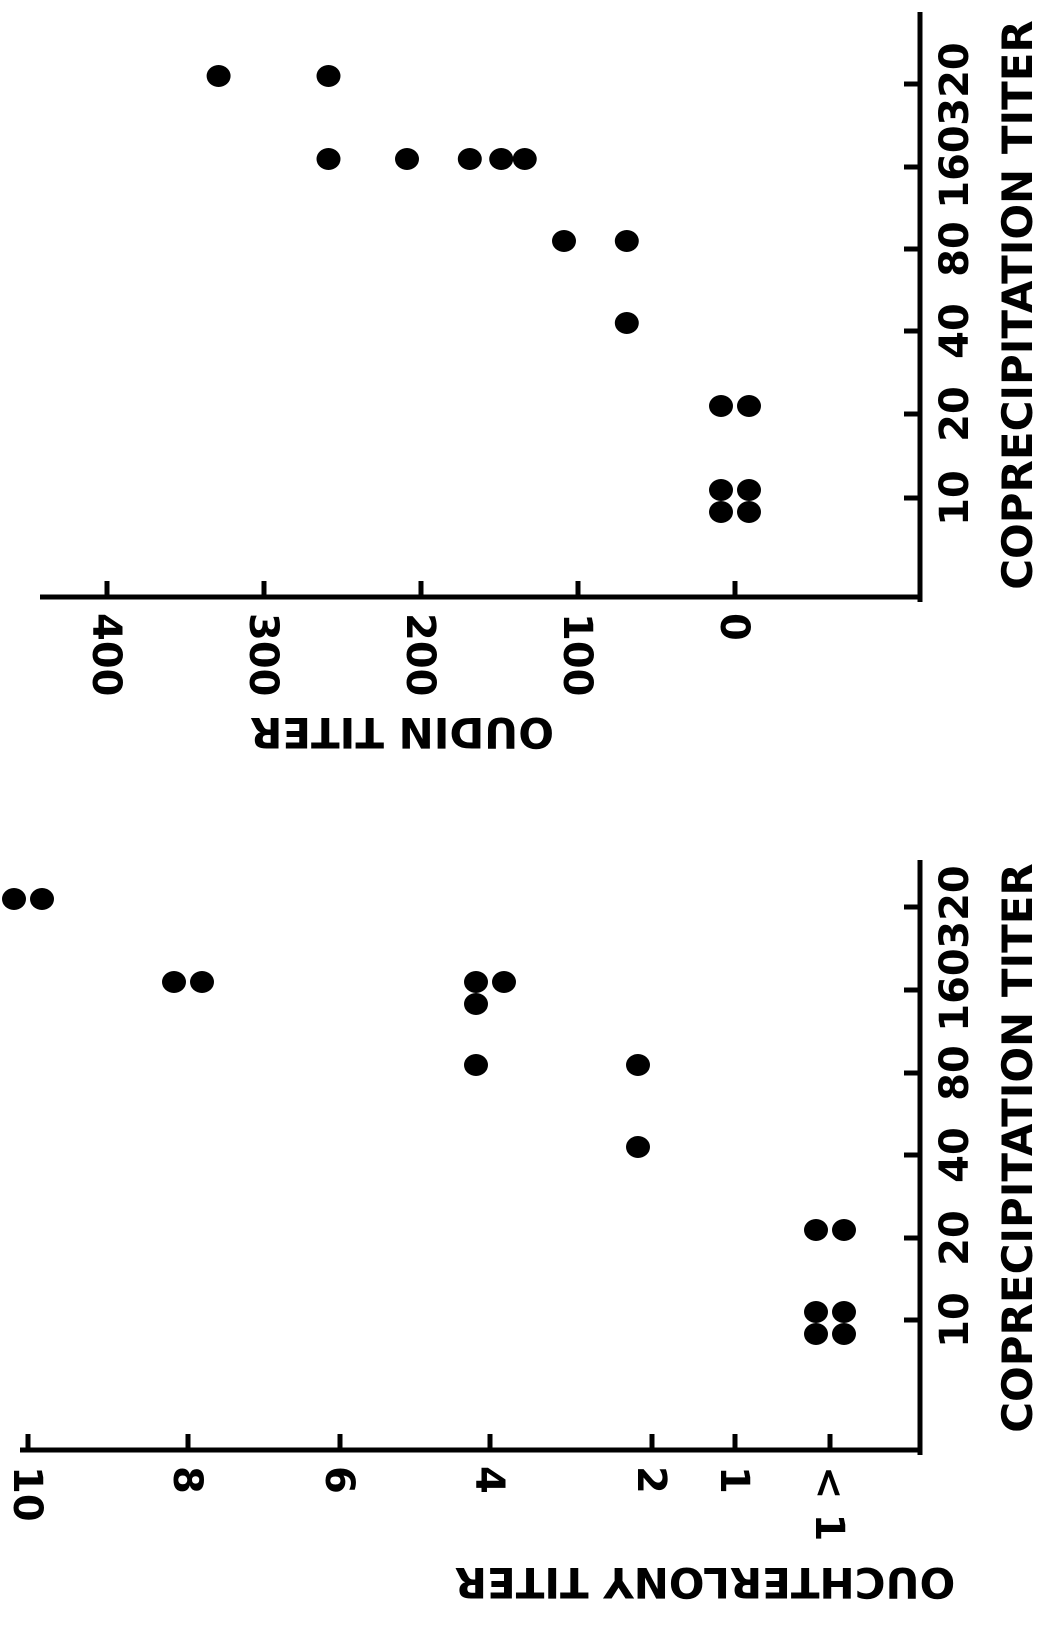 The image size is (1061, 1635). Describe the element at coordinates (428, 1487) in the screenshot. I see `ouchterlony-y-ticks: < 1 1 2 4 6 8 10` at that location.